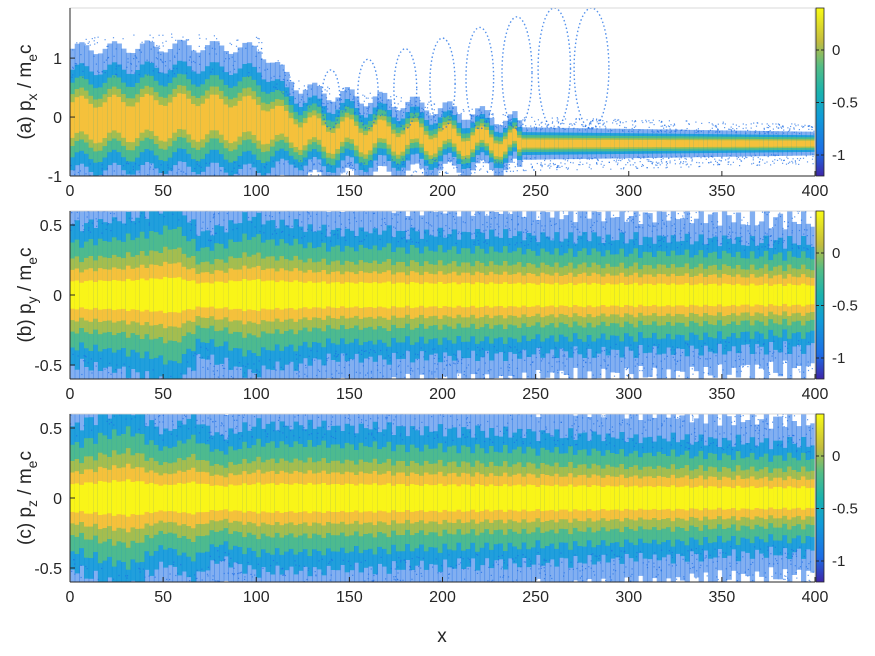  Describe the element at coordinates (836, 295) in the screenshot. I see `colorbar-b: 0-0.5-1` at that location.